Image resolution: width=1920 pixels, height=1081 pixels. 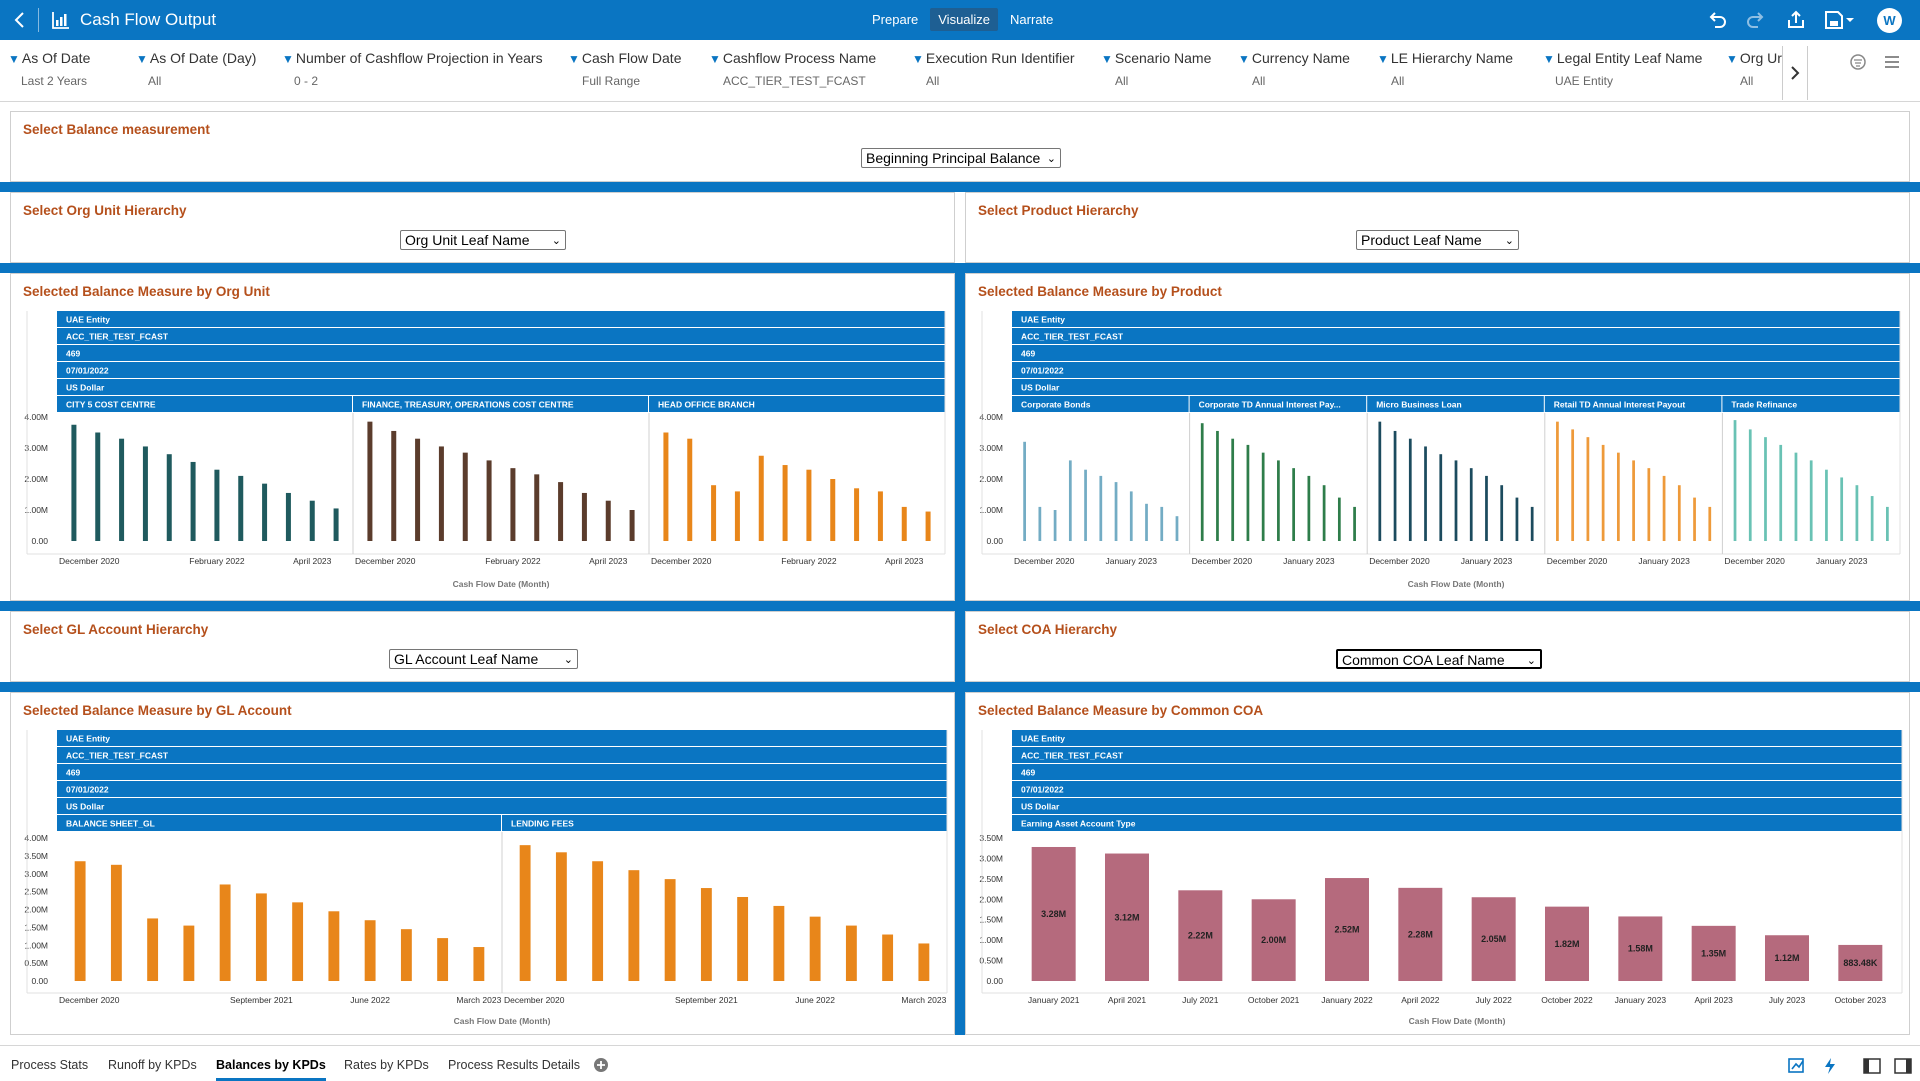 What do you see at coordinates (1872, 1066) in the screenshot?
I see `toggle-left-panel-icon` at bounding box center [1872, 1066].